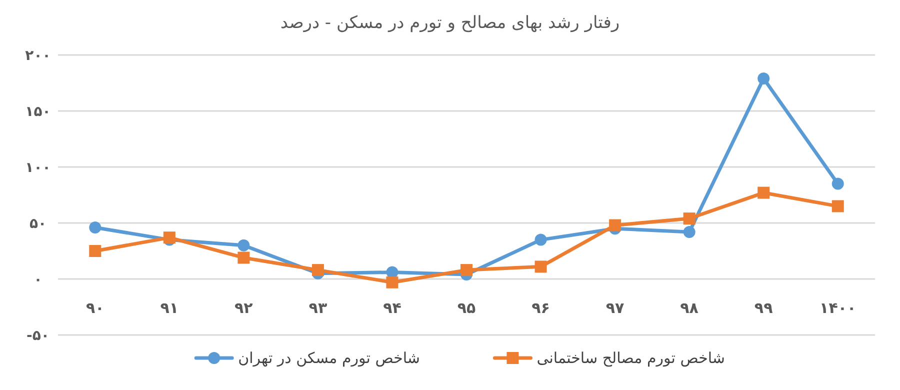 This screenshot has width=900, height=390. Describe the element at coordinates (630, 358) in the screenshot. I see `legend-label: شاخص تورم مصالح ساختمانی` at that location.